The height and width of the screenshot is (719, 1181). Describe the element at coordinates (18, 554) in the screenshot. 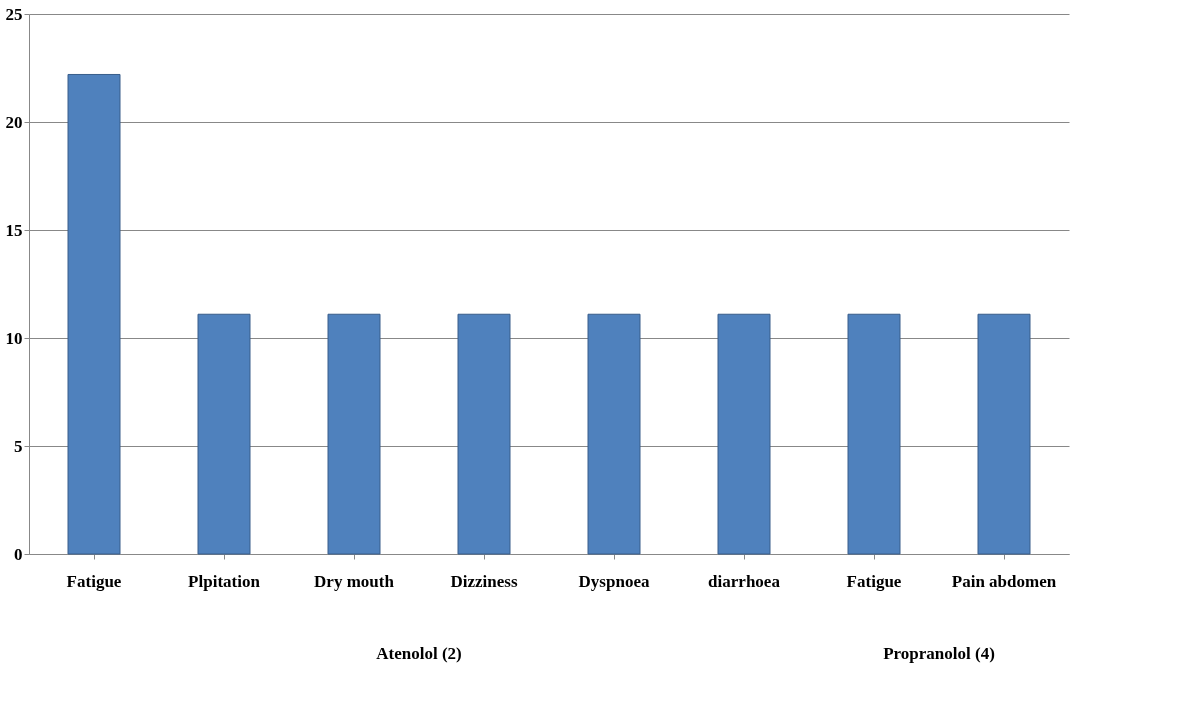

I see `y-tick-label: 0` at that location.